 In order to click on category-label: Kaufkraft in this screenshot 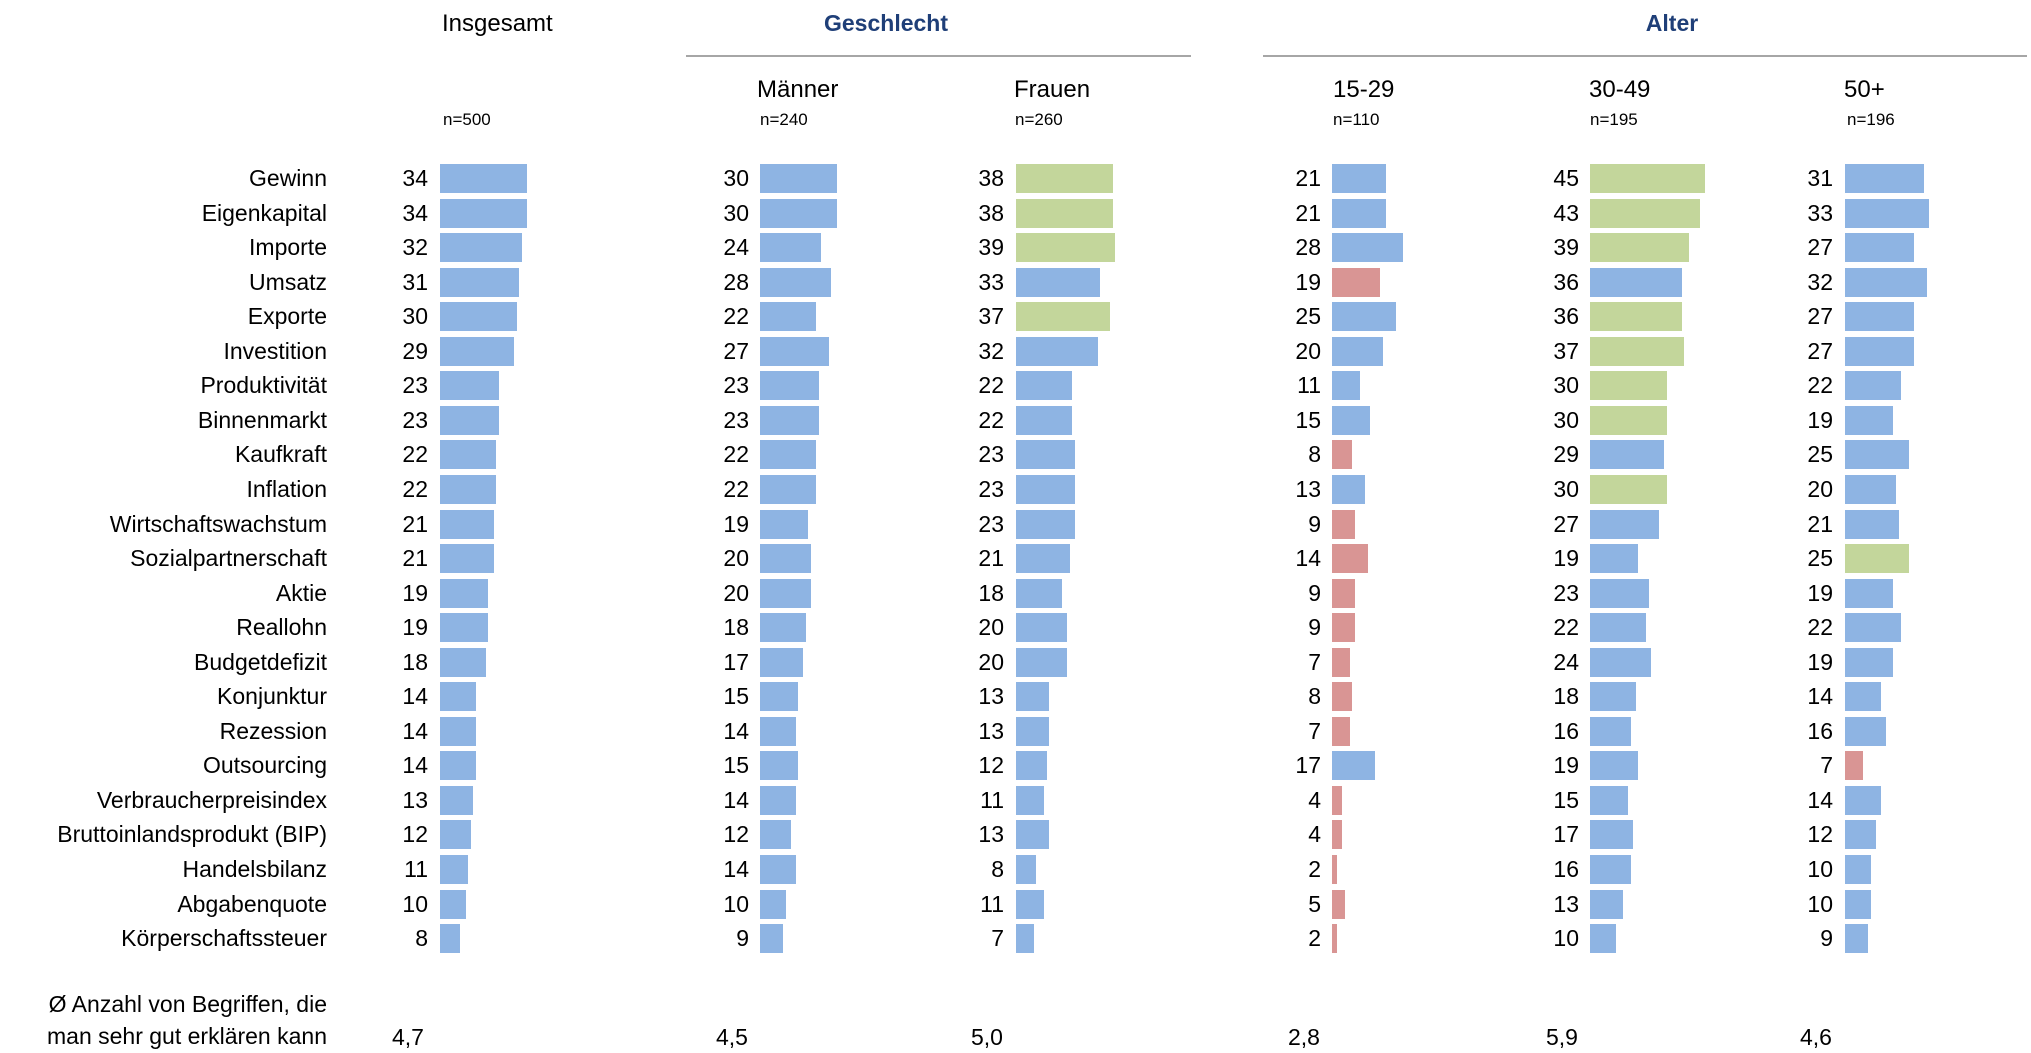, I will do `click(280, 454)`.